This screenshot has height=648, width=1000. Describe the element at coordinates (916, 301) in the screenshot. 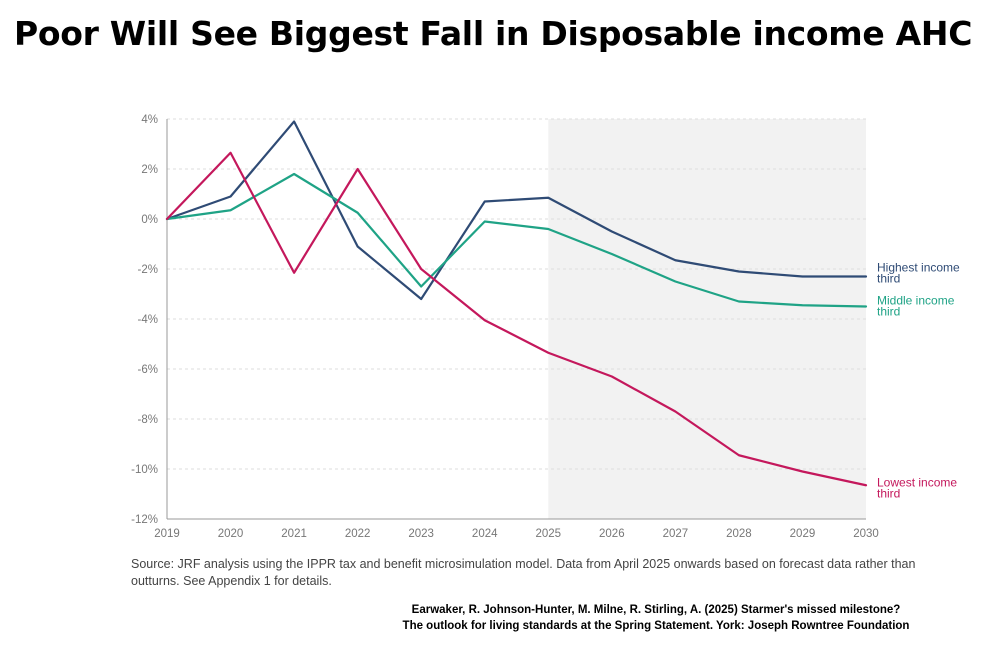

I see `series-label-middle: Middle income` at that location.